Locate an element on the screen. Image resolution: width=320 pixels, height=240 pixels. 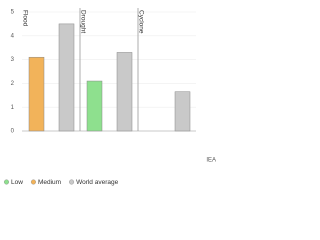
source: IEA is located at coordinates (211, 161).